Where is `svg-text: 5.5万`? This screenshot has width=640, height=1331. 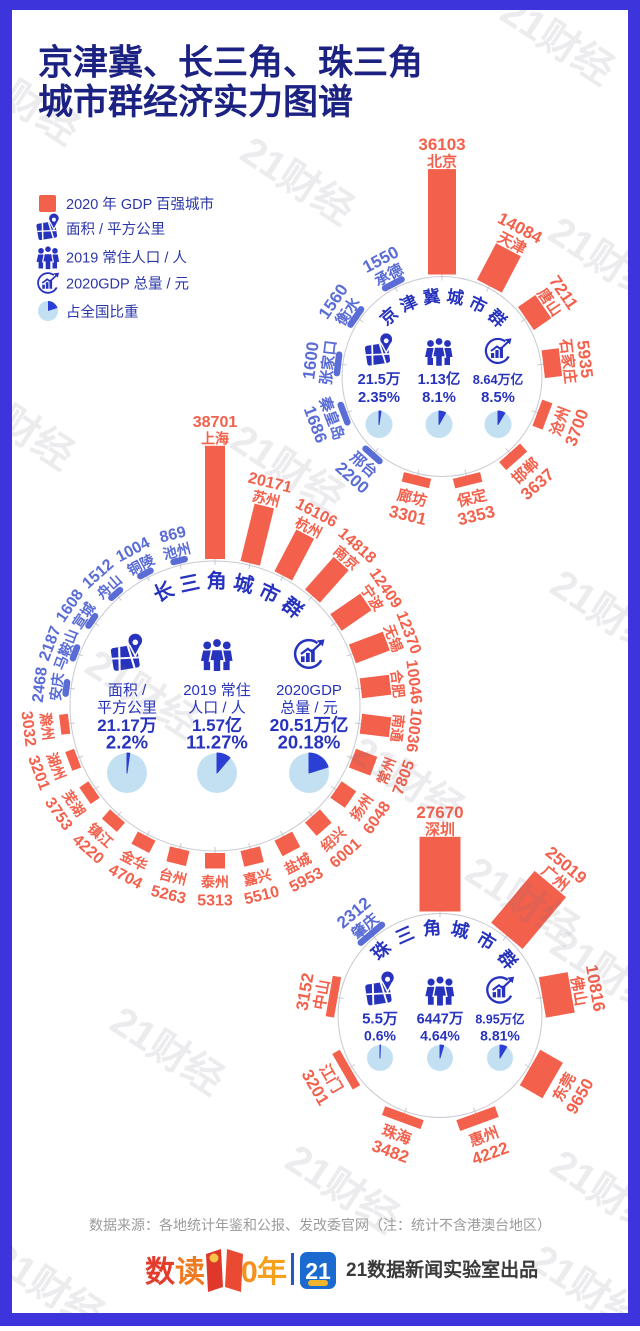 svg-text: 5.5万 is located at coordinates (380, 1019).